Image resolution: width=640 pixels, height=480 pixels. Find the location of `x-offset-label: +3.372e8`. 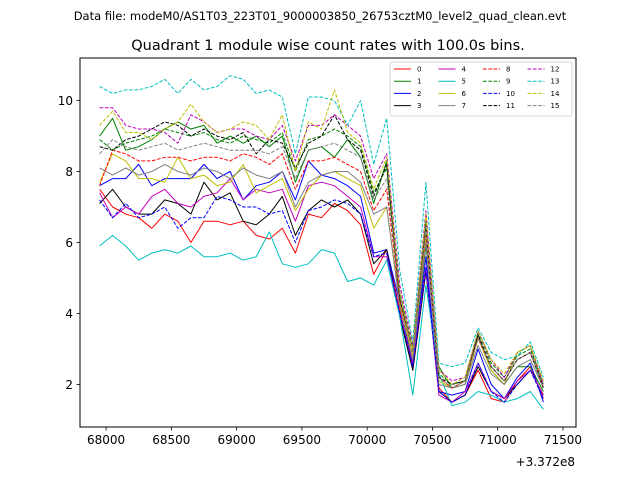

x-offset-label: +3.372e8 is located at coordinates (545, 462).